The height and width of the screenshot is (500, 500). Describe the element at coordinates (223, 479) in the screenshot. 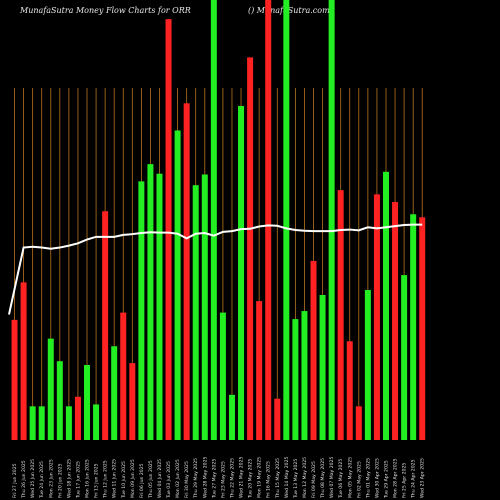

I see `x-tick-label: Fri 23 May 2025` at that location.